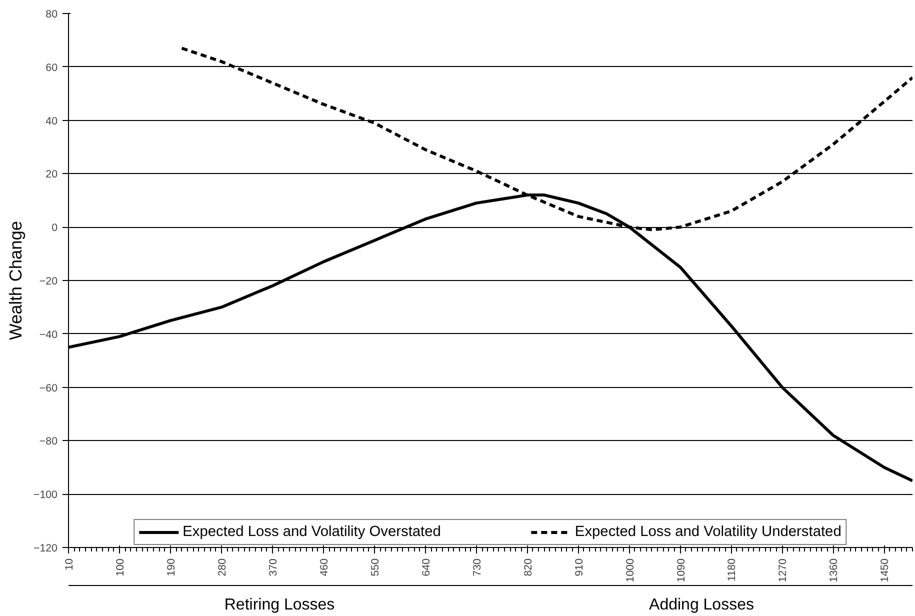 The width and height of the screenshot is (915, 616). What do you see at coordinates (701, 605) in the screenshot?
I see `text: Adding Losses` at bounding box center [701, 605].